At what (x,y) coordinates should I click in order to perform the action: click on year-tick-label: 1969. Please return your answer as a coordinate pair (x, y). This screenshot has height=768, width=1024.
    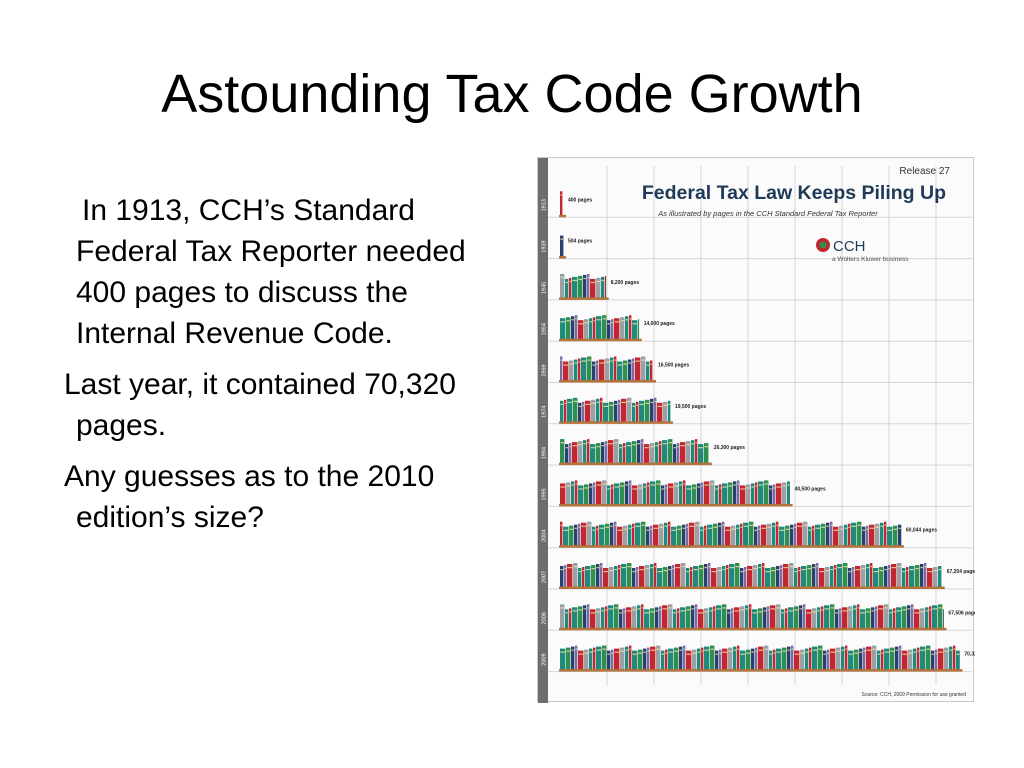
    Looking at the image, I should click on (545, 370).